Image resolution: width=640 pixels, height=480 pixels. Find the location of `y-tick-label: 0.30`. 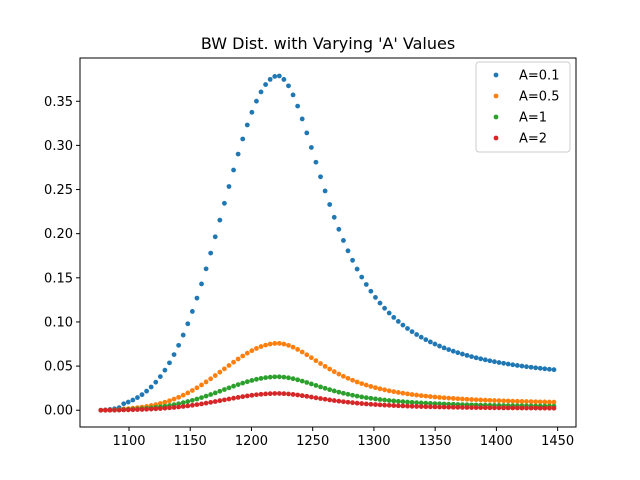

y-tick-label: 0.30 is located at coordinates (58, 146).